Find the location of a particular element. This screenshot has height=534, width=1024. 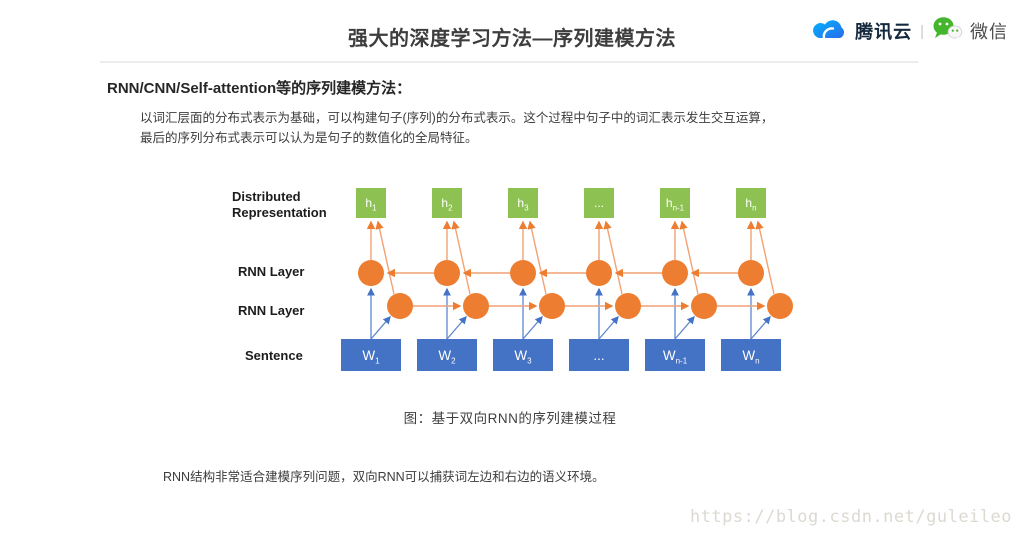

row-label-sentence: Sentence is located at coordinates (274, 355).